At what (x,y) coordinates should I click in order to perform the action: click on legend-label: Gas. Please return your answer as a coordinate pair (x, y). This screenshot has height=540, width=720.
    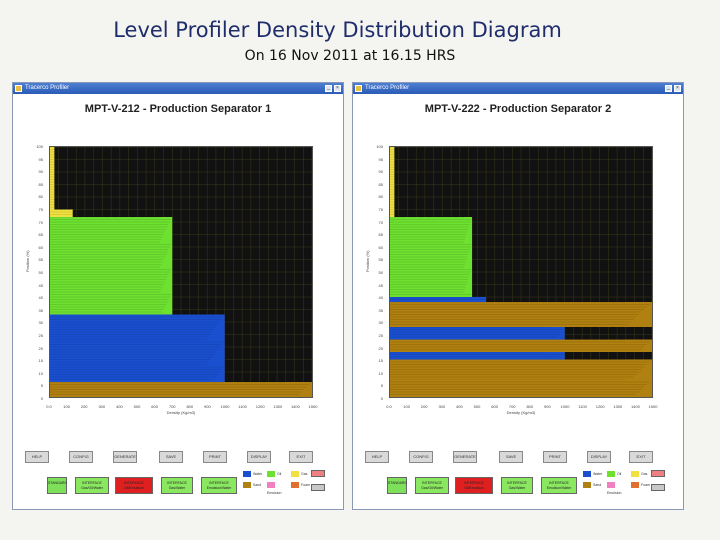
    Looking at the image, I should click on (644, 474).